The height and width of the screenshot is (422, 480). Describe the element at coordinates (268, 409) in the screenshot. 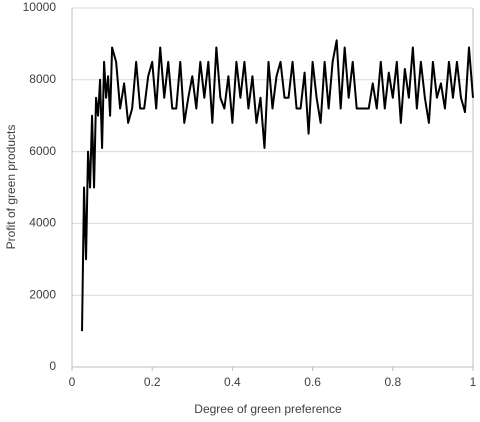

I see `x-axis-label: Degree of green preference` at that location.